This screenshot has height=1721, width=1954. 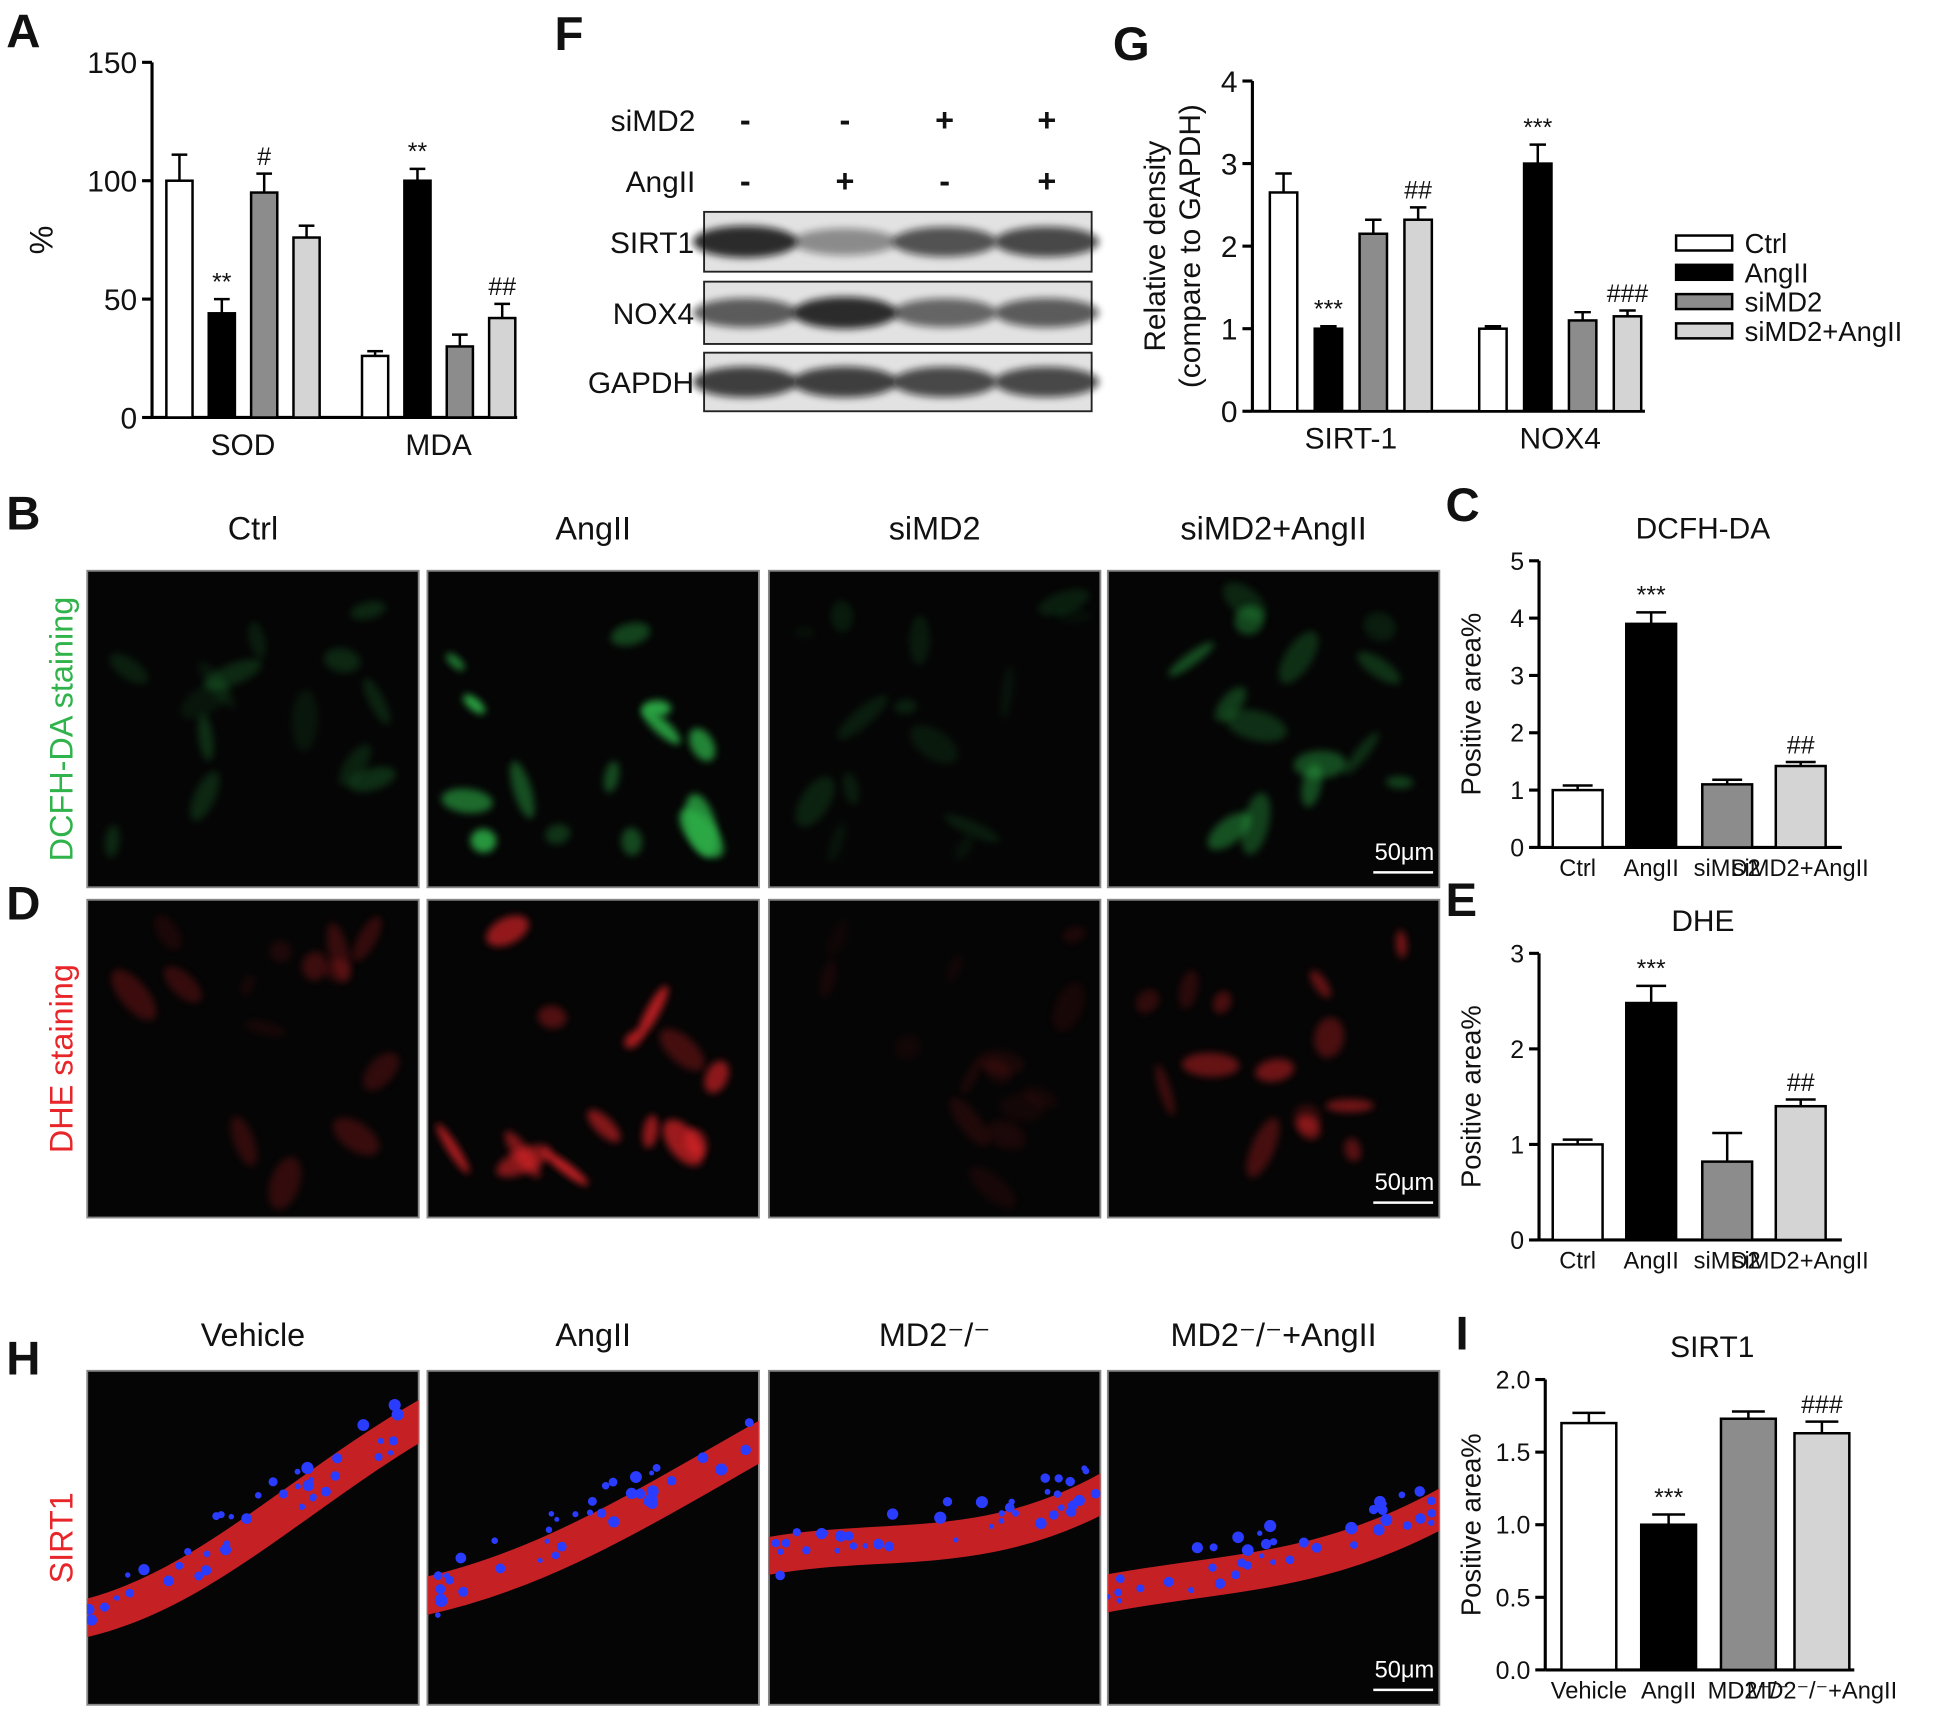 What do you see at coordinates (41, 239) in the screenshot?
I see `y-axis-label: %` at bounding box center [41, 239].